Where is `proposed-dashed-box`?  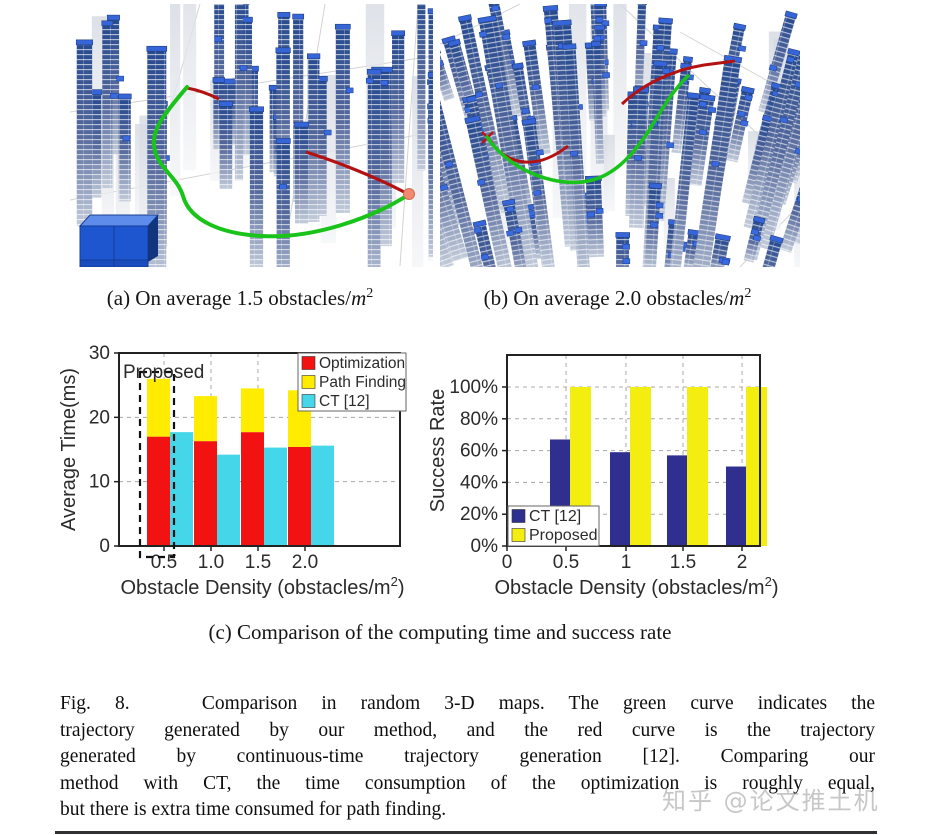
proposed-dashed-box is located at coordinates (157, 464).